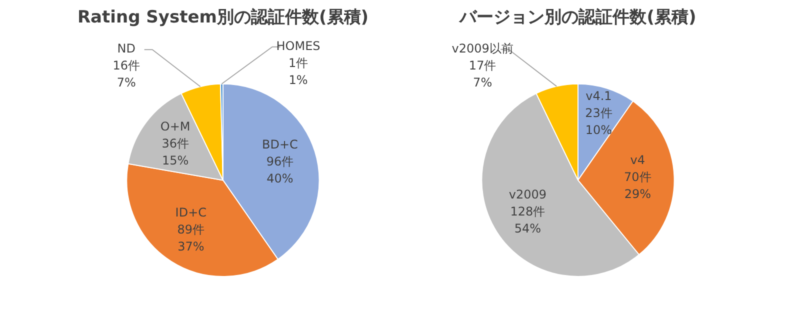 This screenshot has height=336, width=800. What do you see at coordinates (598, 122) in the screenshot?
I see `data-label: 23件 10%` at bounding box center [598, 122].